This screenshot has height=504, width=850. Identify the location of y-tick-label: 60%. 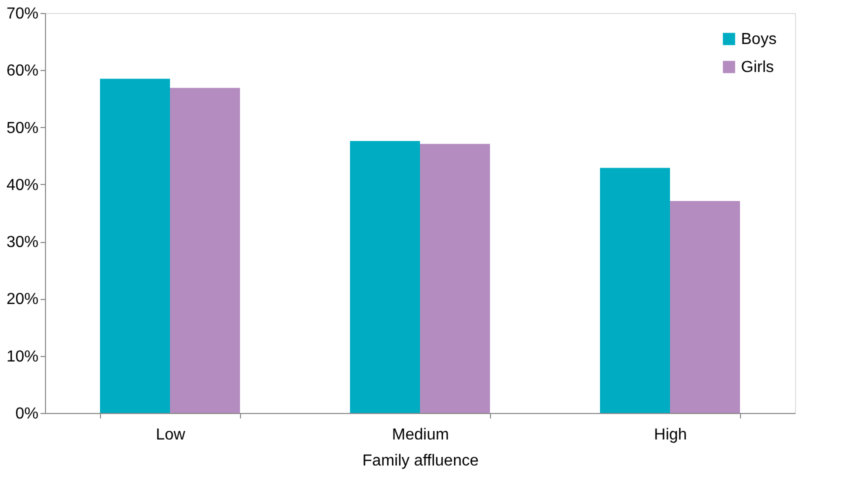
(22, 71).